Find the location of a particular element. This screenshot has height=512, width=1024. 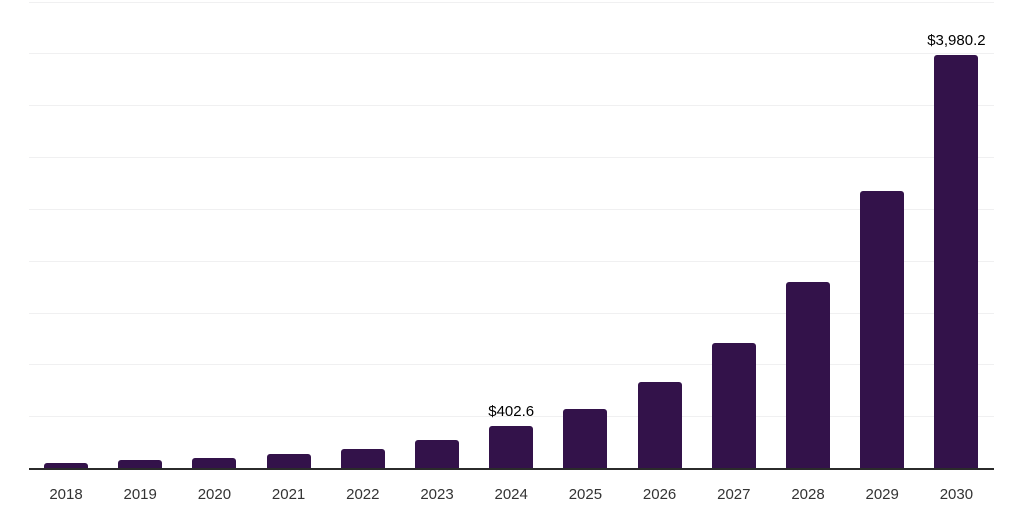

bar-2023 is located at coordinates (437, 453).